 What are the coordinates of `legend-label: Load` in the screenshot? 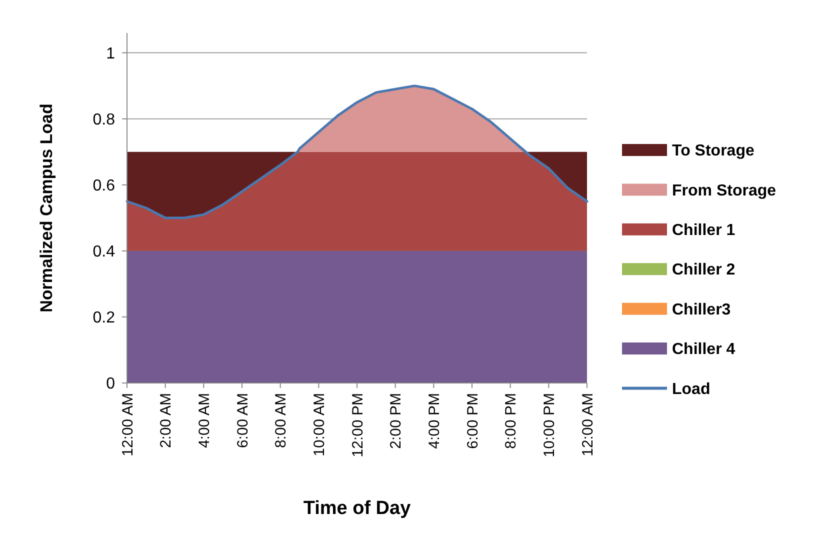 It's located at (691, 389).